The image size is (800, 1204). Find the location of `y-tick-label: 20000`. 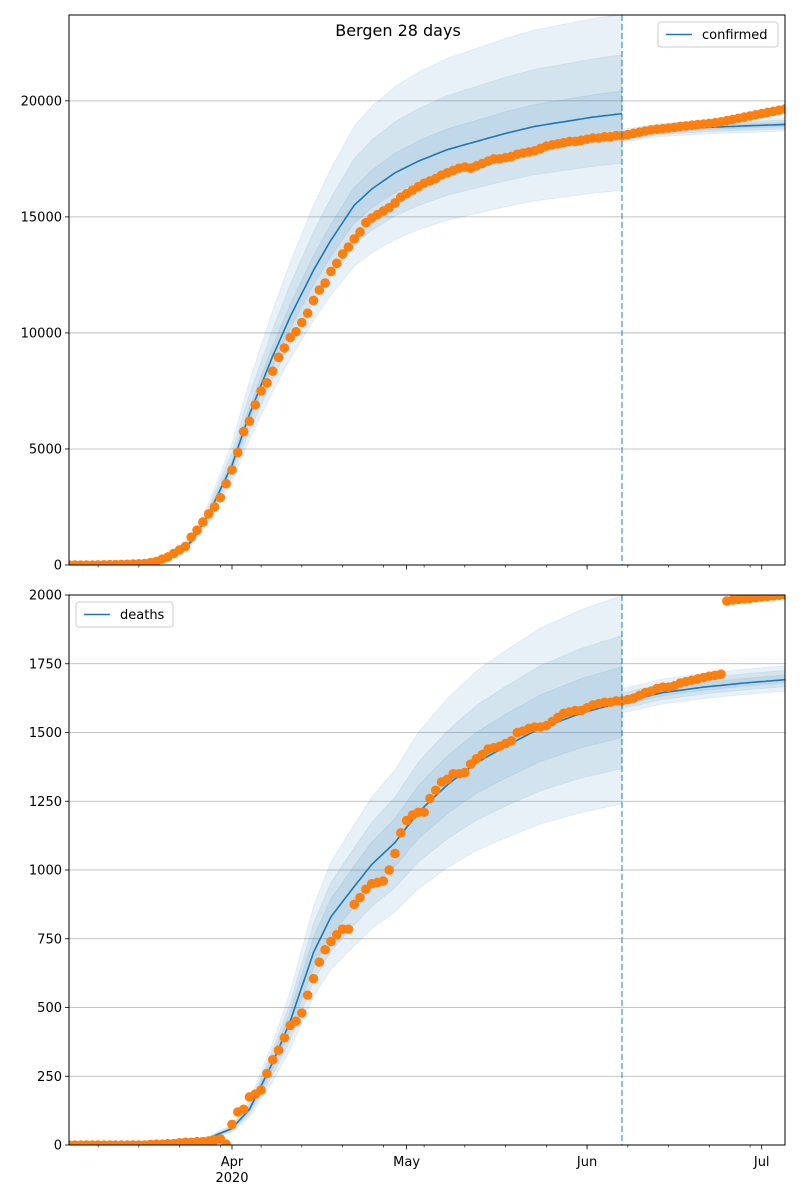

y-tick-label: 20000 is located at coordinates (41, 101).